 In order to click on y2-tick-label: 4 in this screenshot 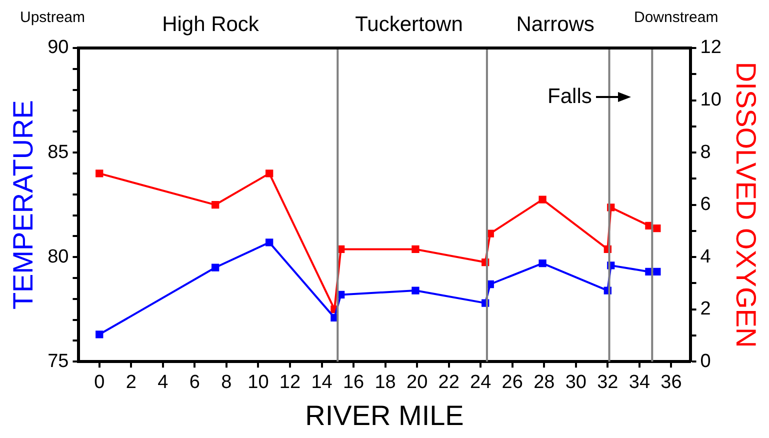, I will do `click(706, 257)`.